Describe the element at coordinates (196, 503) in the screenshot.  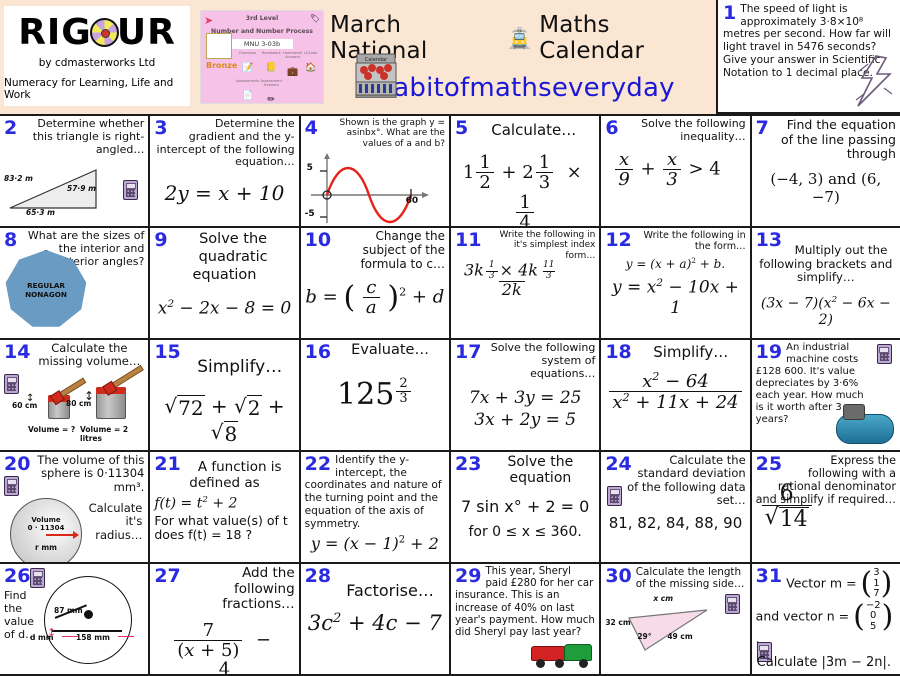
I see `day-expression: f(t) = t2 + 2` at that location.